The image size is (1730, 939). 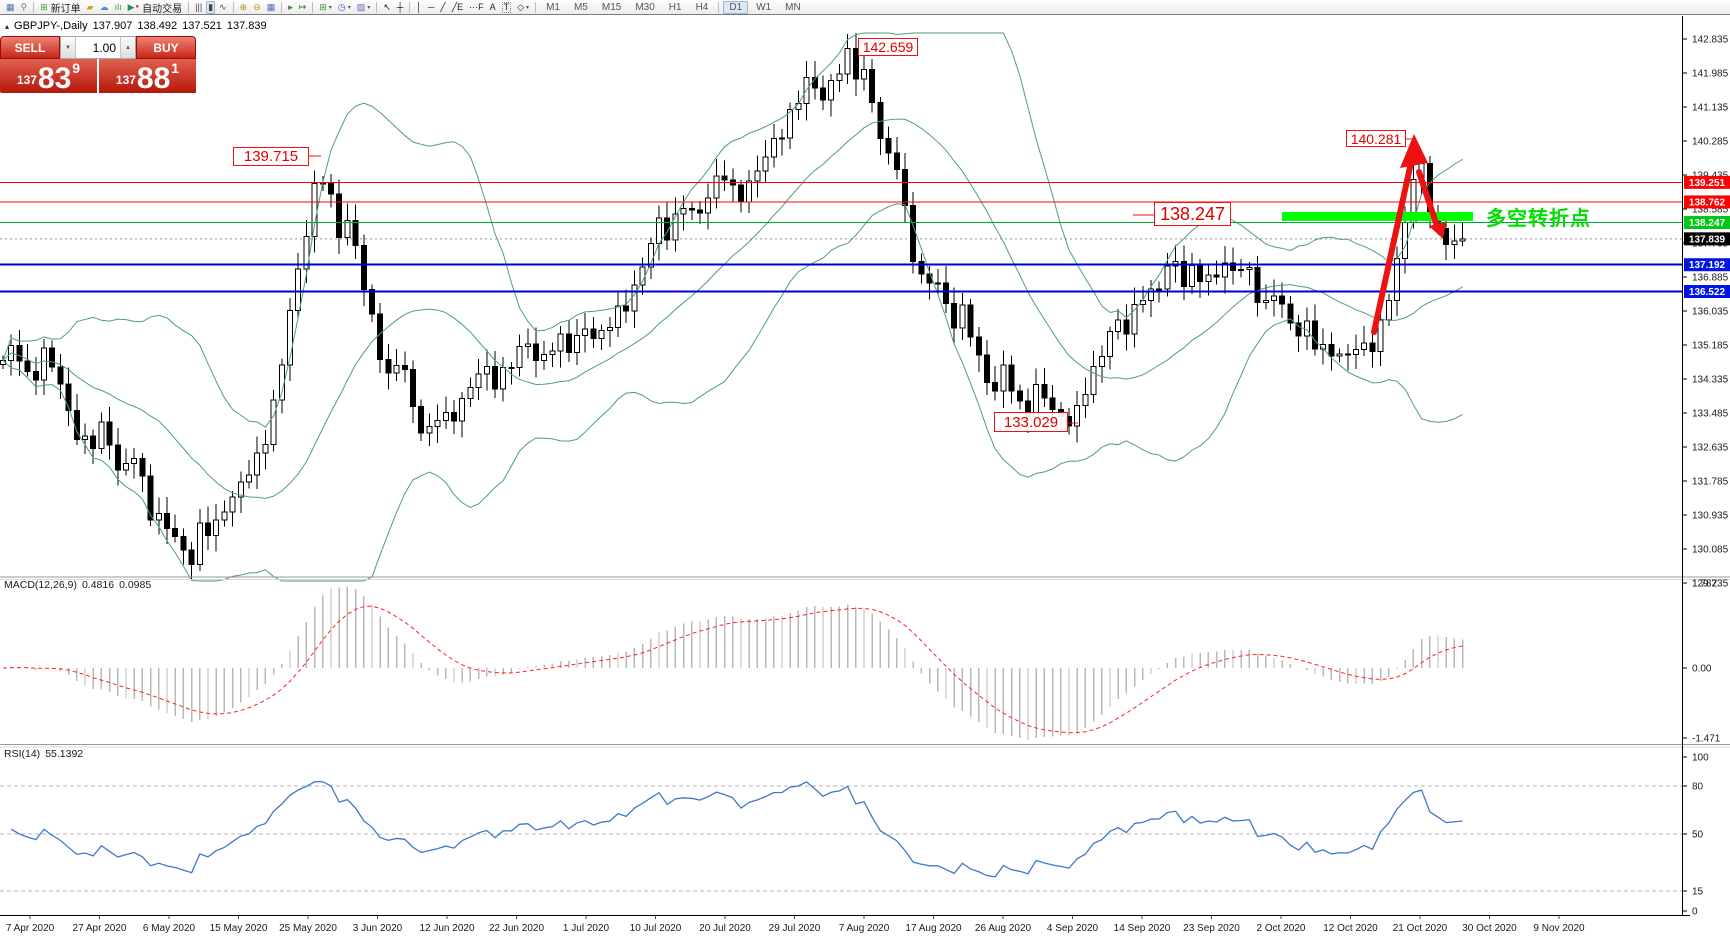 I want to click on autotrading-icon-badge: ●, so click(x=137, y=7).